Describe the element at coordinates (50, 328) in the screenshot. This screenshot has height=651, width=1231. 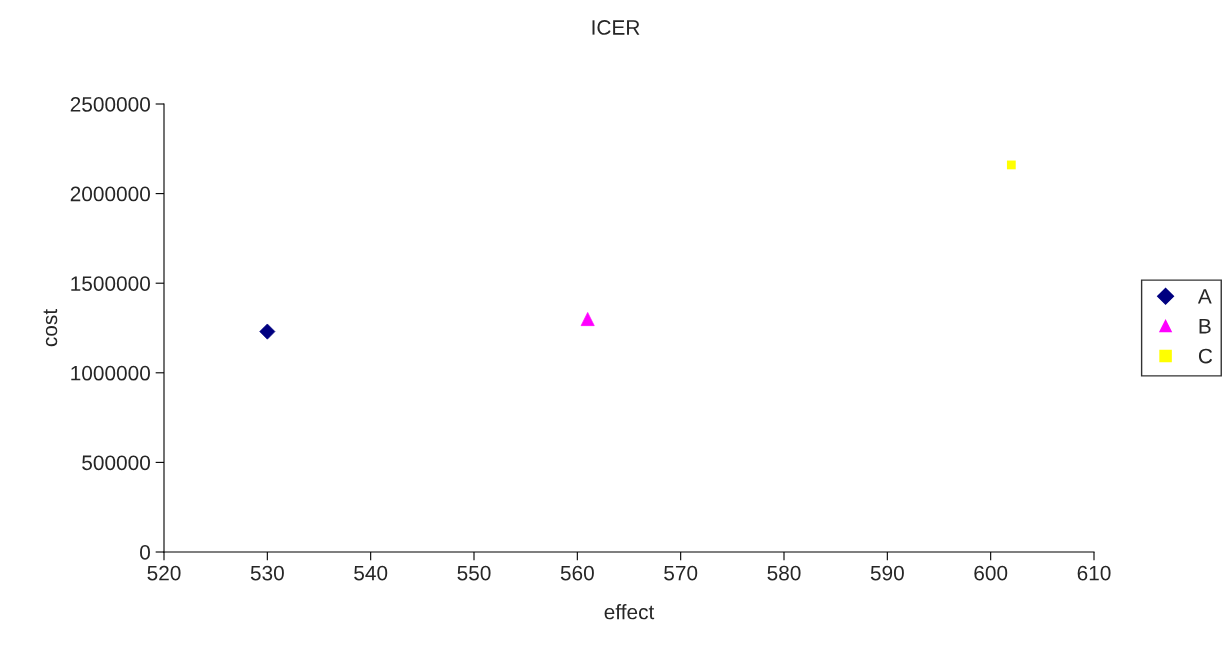
I see `y-axis-title: cost` at that location.